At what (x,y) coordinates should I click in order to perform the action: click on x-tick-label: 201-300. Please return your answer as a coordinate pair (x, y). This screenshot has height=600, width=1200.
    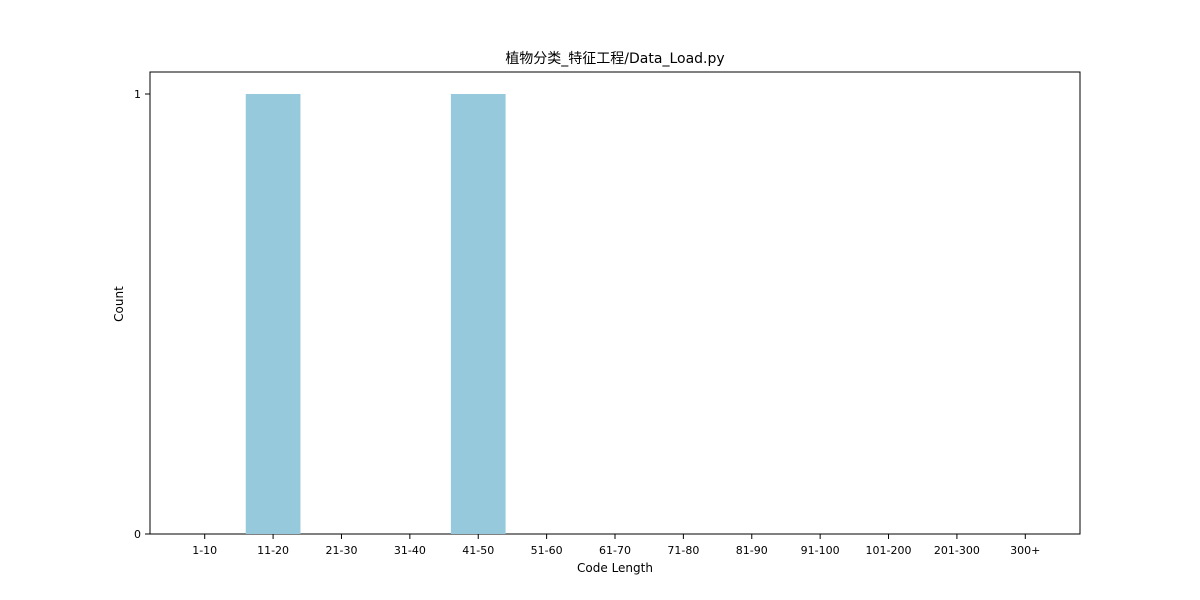
    Looking at the image, I should click on (957, 550).